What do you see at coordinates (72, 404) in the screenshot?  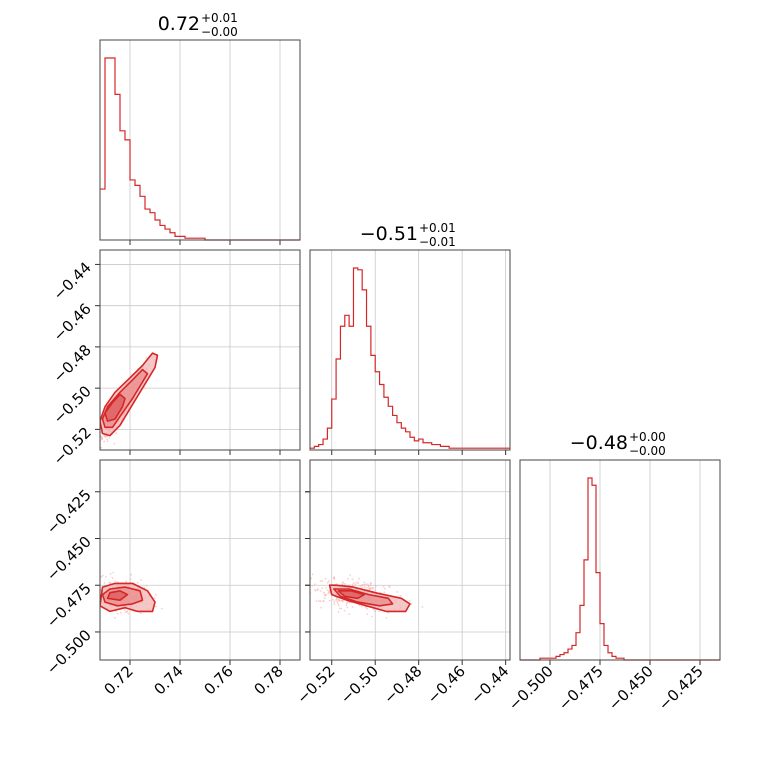 I see `y-tick-label: −0.50` at bounding box center [72, 404].